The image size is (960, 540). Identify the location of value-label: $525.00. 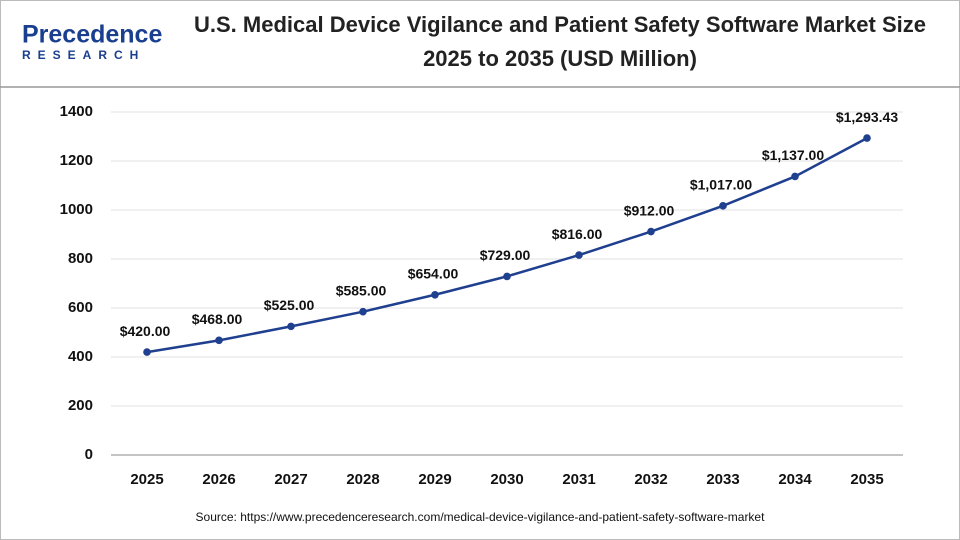
(289, 305).